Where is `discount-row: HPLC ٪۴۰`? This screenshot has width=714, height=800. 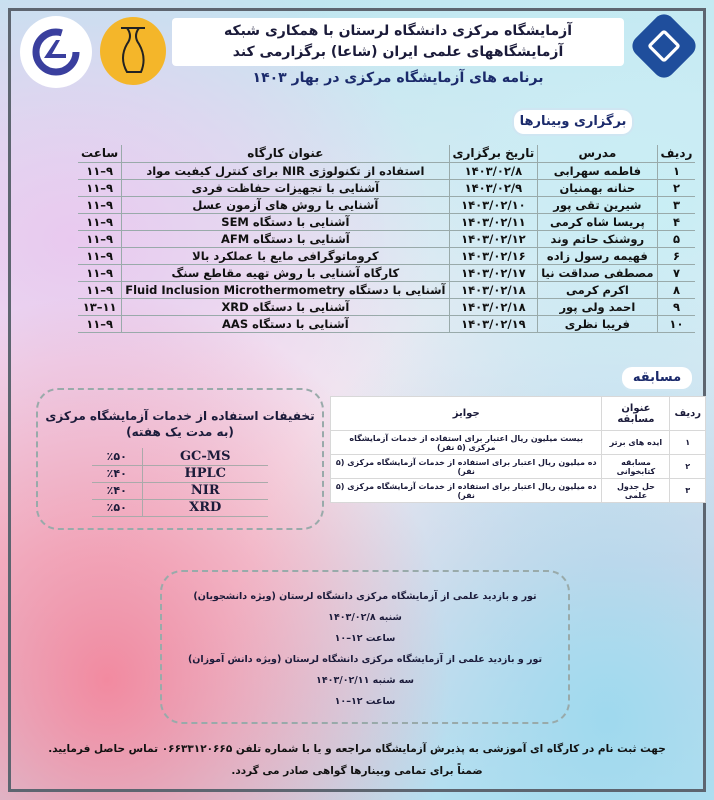
discount-row: HPLC ٪۴۰ is located at coordinates (180, 474).